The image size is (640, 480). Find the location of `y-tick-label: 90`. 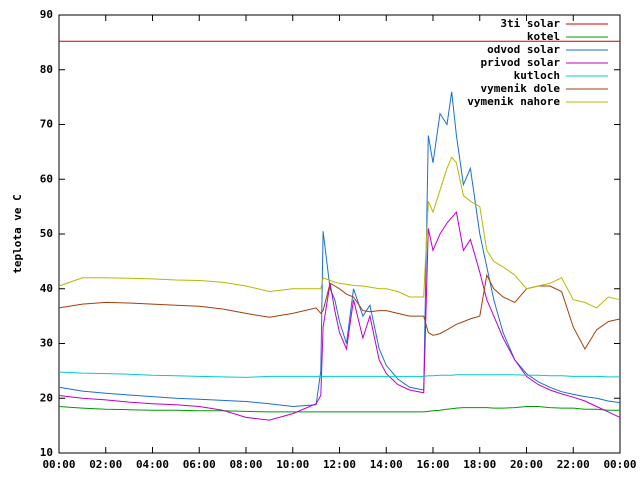

y-tick-label: 90 is located at coordinates (46, 14).